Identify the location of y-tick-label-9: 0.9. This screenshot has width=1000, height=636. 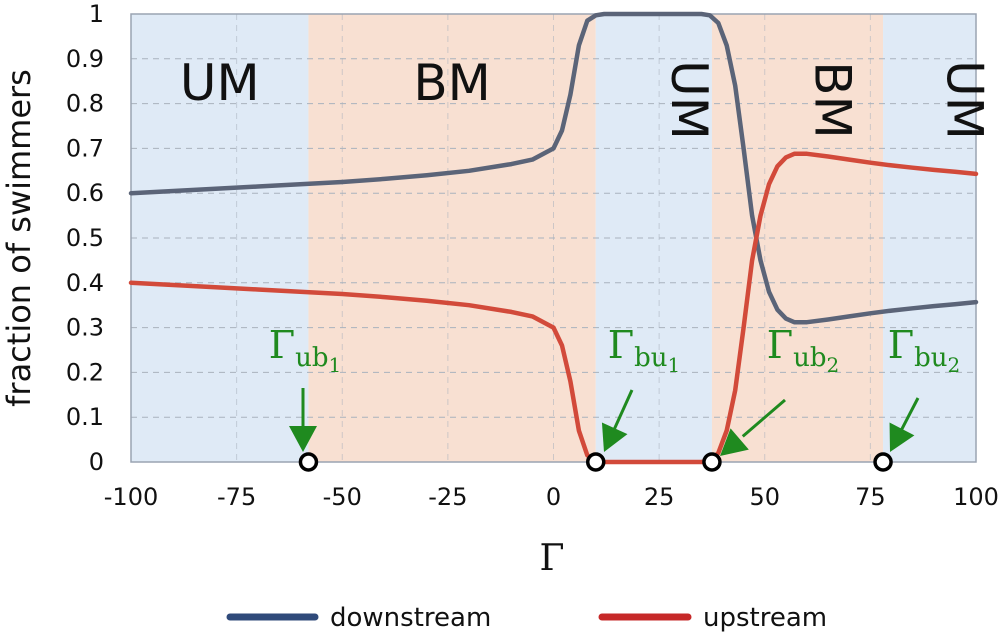
(85, 59).